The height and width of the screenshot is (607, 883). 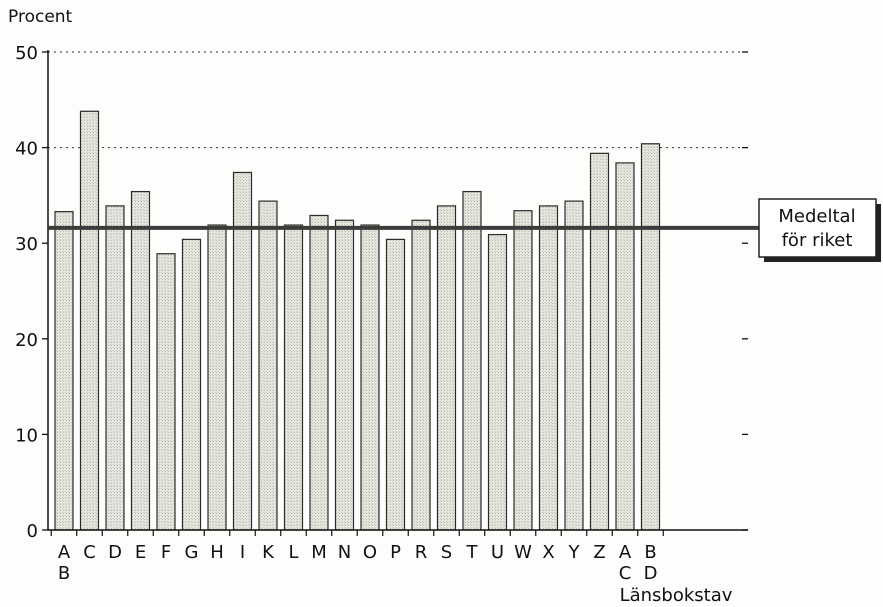 I want to click on x-tick-label-1-0: C, so click(x=89, y=552).